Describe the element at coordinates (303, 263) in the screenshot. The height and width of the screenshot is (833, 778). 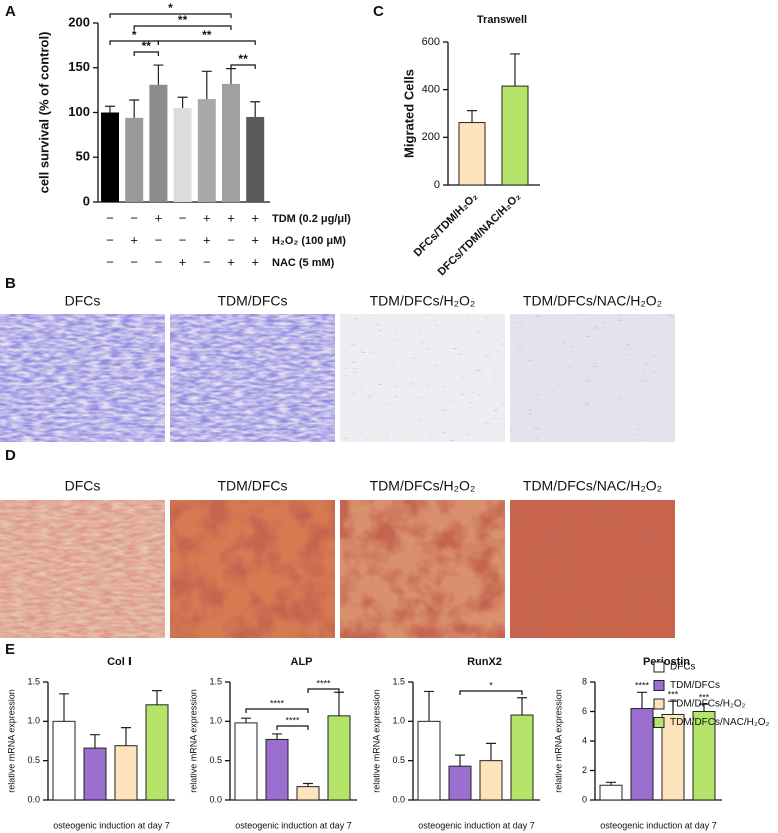
I see `treatment-label: NAC (5 mM)` at that location.